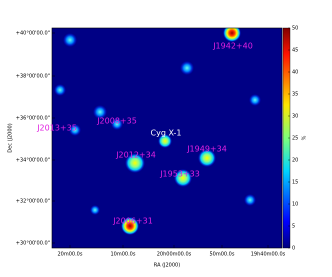 This screenshot has width=332, height=277. I want to click on colorbar-tick-label: 50, so click(295, 29).